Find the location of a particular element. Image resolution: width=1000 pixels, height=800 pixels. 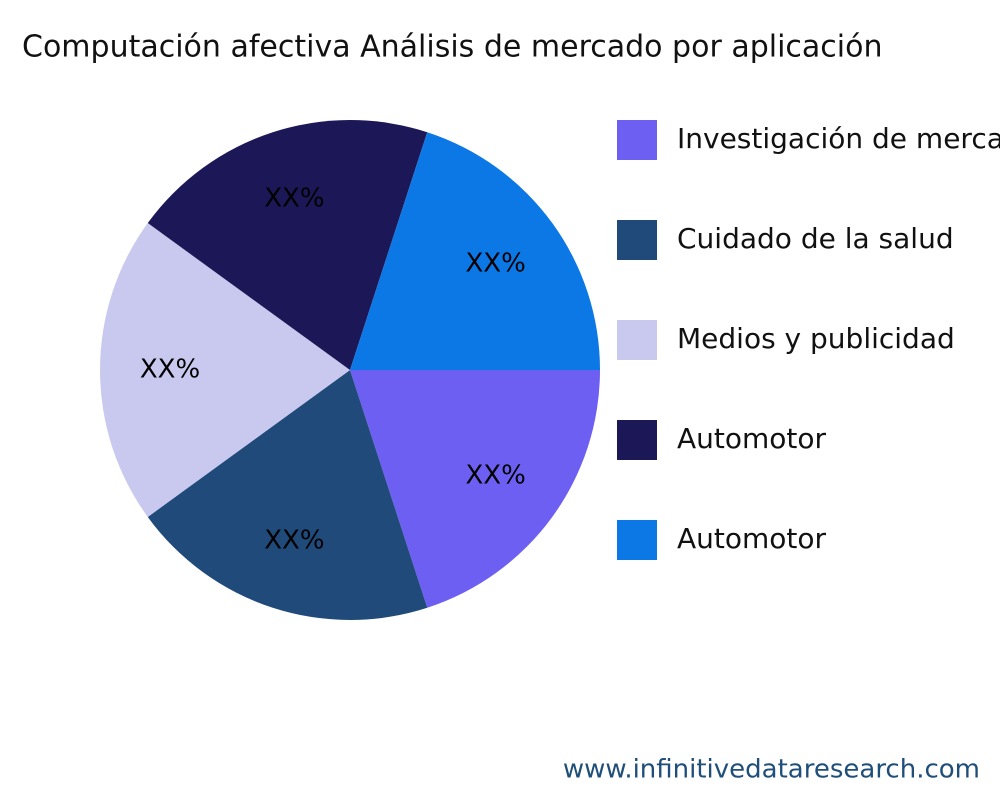

legend-label: Cuidado de la salud is located at coordinates (815, 238).